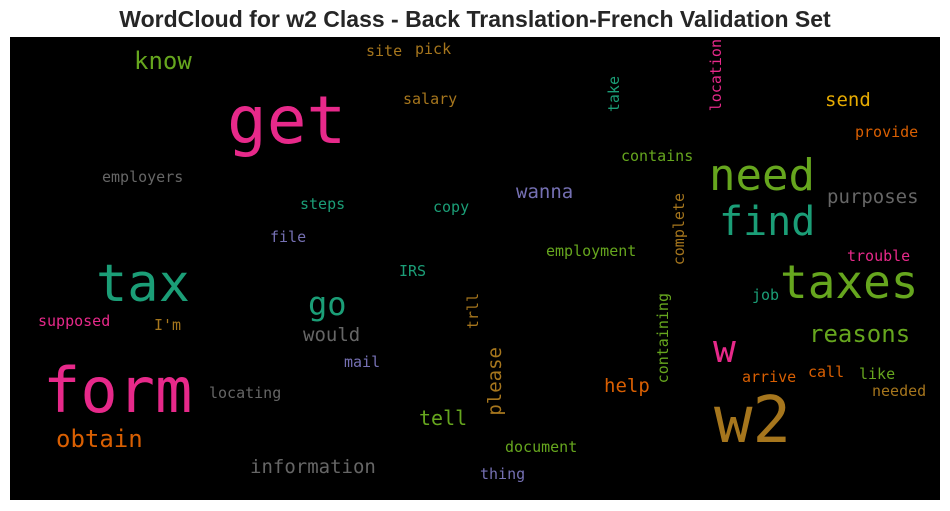  What do you see at coordinates (716, 75) in the screenshot?
I see `word: location` at bounding box center [716, 75].